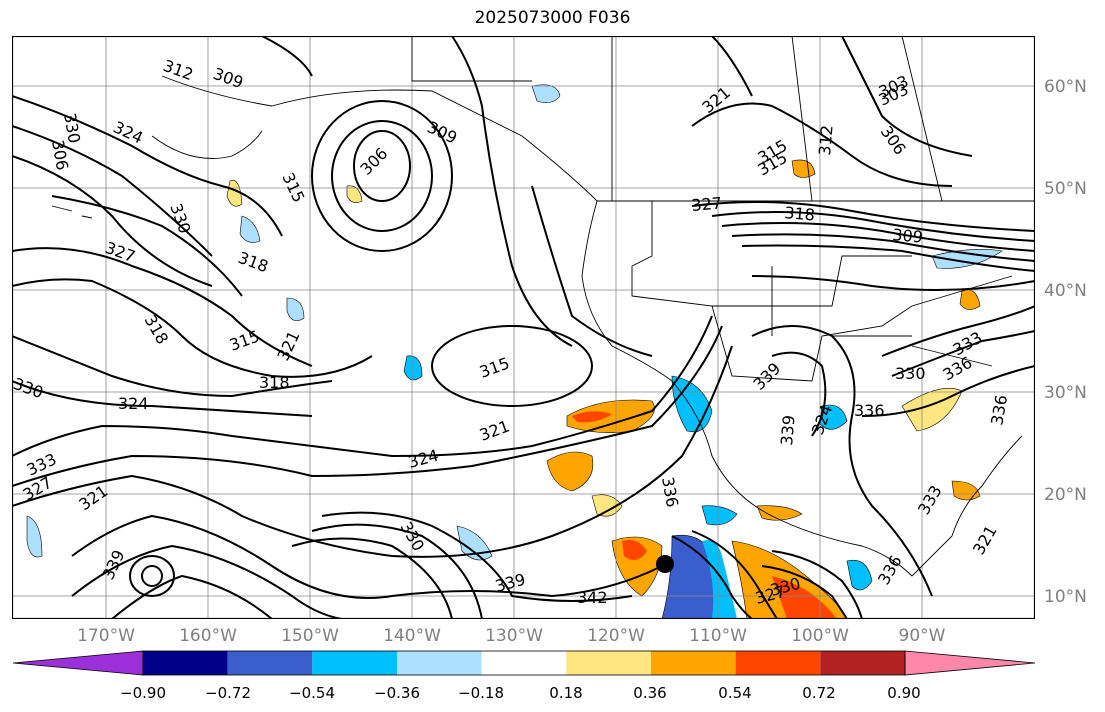  Describe the element at coordinates (1065, 495) in the screenshot. I see `lat-label: 20°N` at that location.